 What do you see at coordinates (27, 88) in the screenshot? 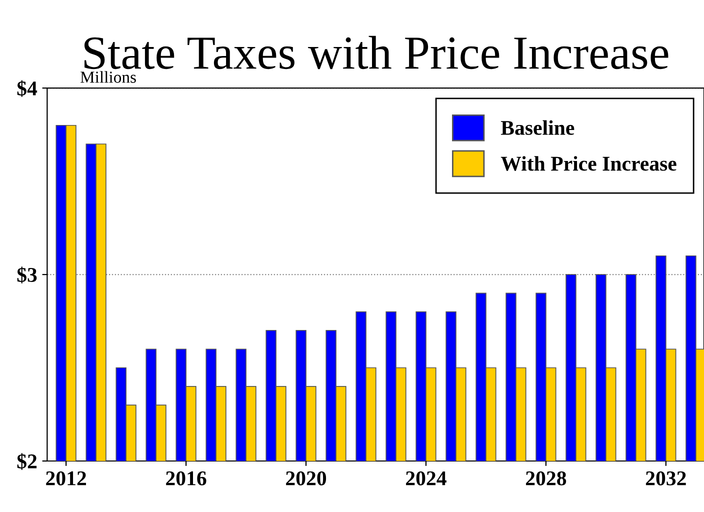
I see `y-tick-label: $4` at bounding box center [27, 88].